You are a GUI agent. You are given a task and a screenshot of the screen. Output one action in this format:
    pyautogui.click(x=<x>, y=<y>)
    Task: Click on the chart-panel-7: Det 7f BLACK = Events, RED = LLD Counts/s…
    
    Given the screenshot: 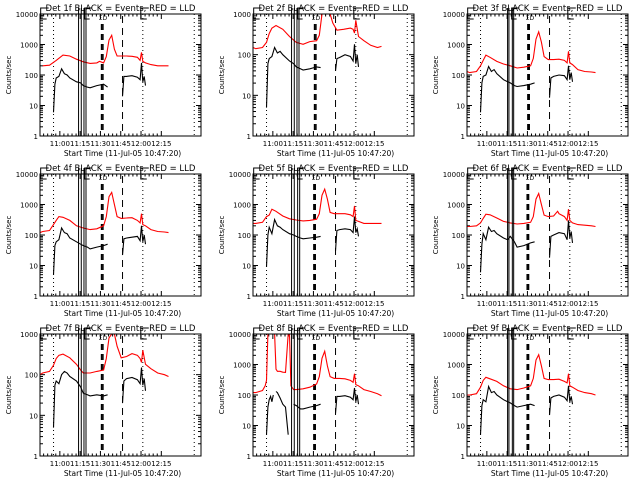 What is the action you would take?
    pyautogui.click(x=103, y=401)
    